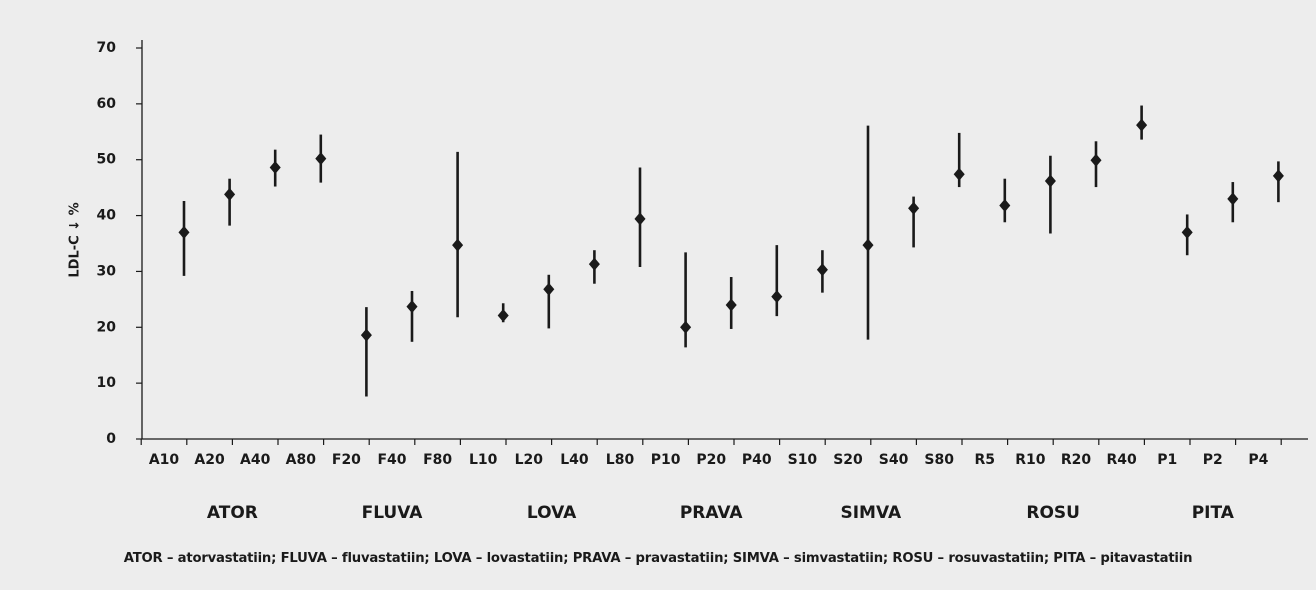 Image resolution: width=1316 pixels, height=590 pixels. I want to click on x-tick-label: F20, so click(346, 460).